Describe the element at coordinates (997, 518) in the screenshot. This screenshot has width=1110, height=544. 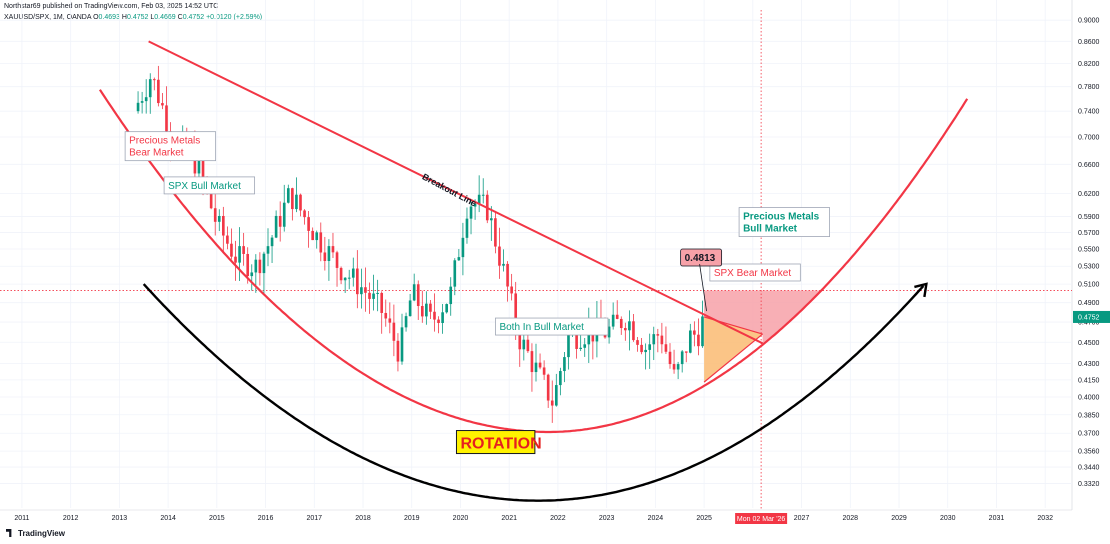
I see `time-tick-label: 2031` at that location.